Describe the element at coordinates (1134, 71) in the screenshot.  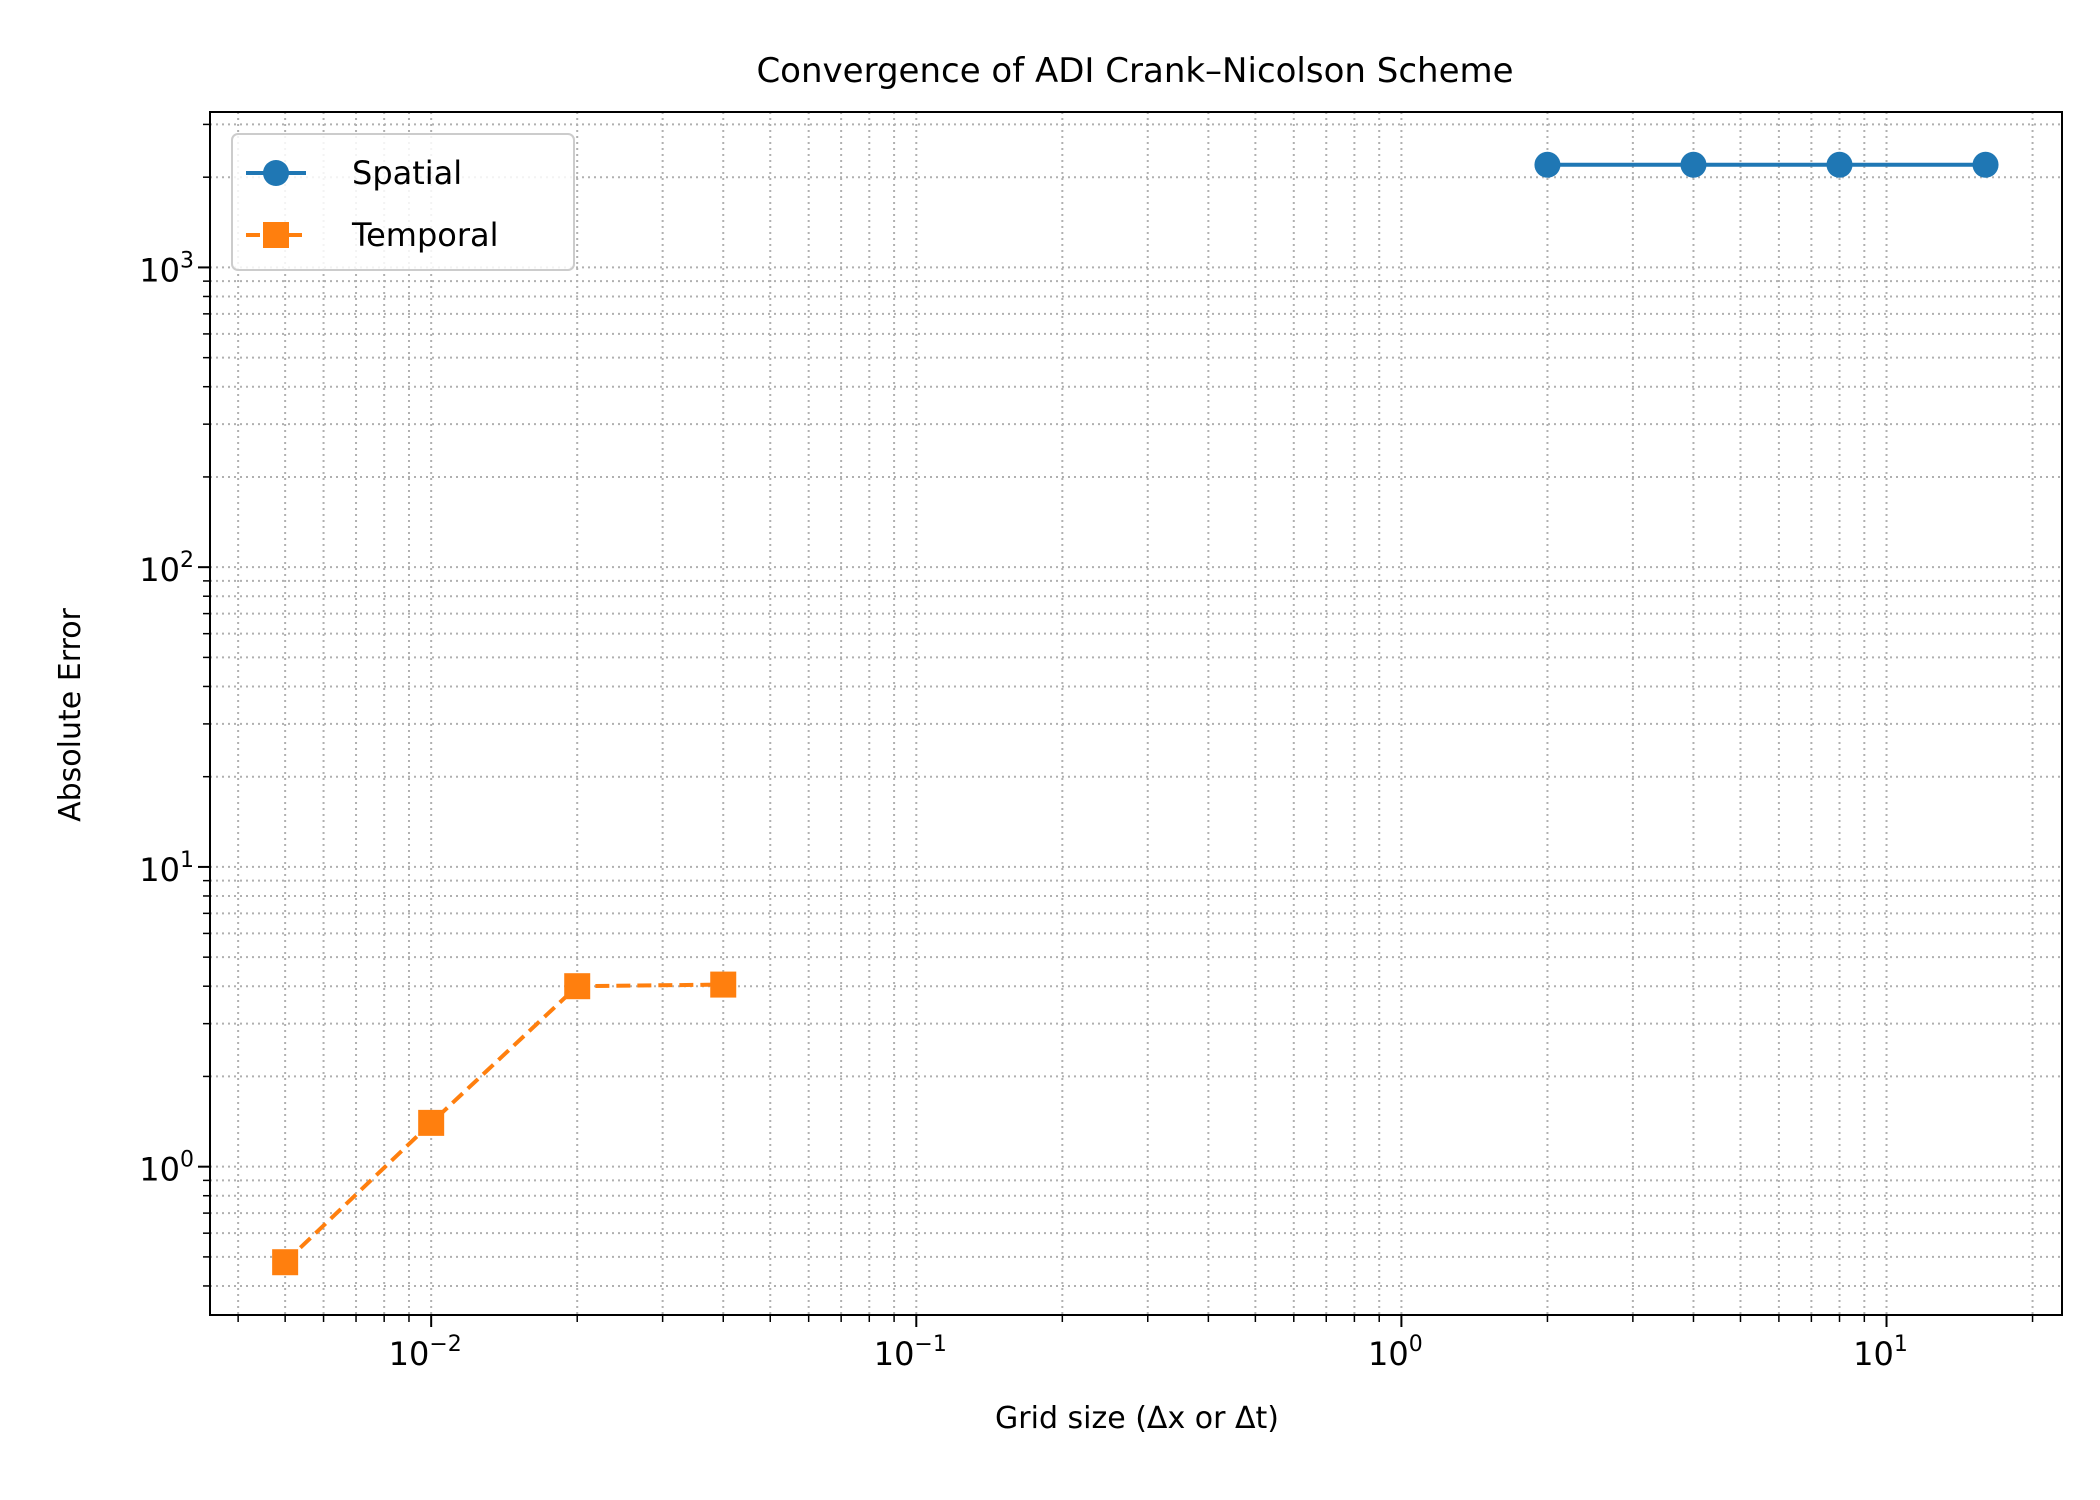
I see `chart-title: Convergence of ADI Crank–Nicolson Scheme` at that location.